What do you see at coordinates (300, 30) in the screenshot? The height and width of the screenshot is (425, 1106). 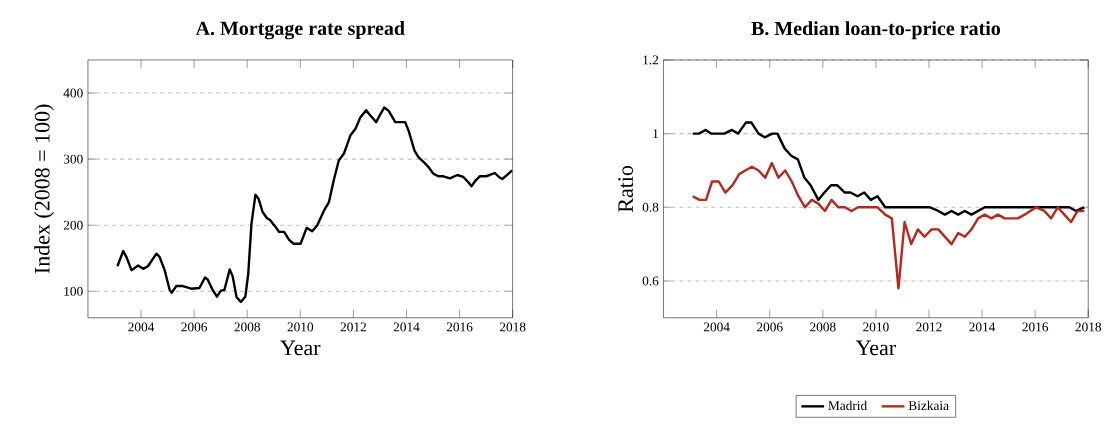 I see `chart-title: A. Mortgage rate spread` at bounding box center [300, 30].